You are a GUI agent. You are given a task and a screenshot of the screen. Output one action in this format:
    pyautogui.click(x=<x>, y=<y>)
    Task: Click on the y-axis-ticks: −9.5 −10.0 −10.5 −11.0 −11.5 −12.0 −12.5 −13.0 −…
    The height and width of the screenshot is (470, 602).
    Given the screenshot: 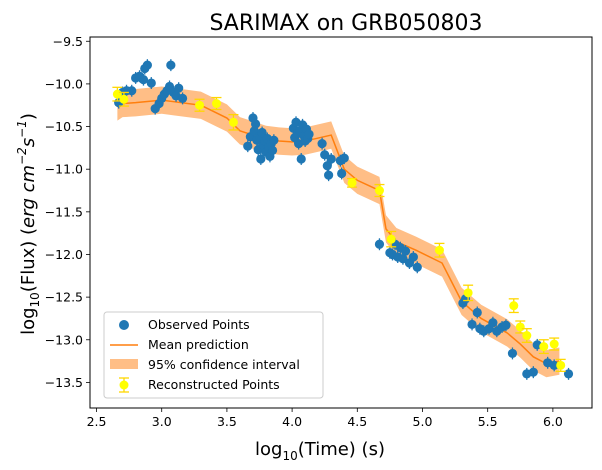 What is the action you would take?
    pyautogui.click(x=67, y=212)
    